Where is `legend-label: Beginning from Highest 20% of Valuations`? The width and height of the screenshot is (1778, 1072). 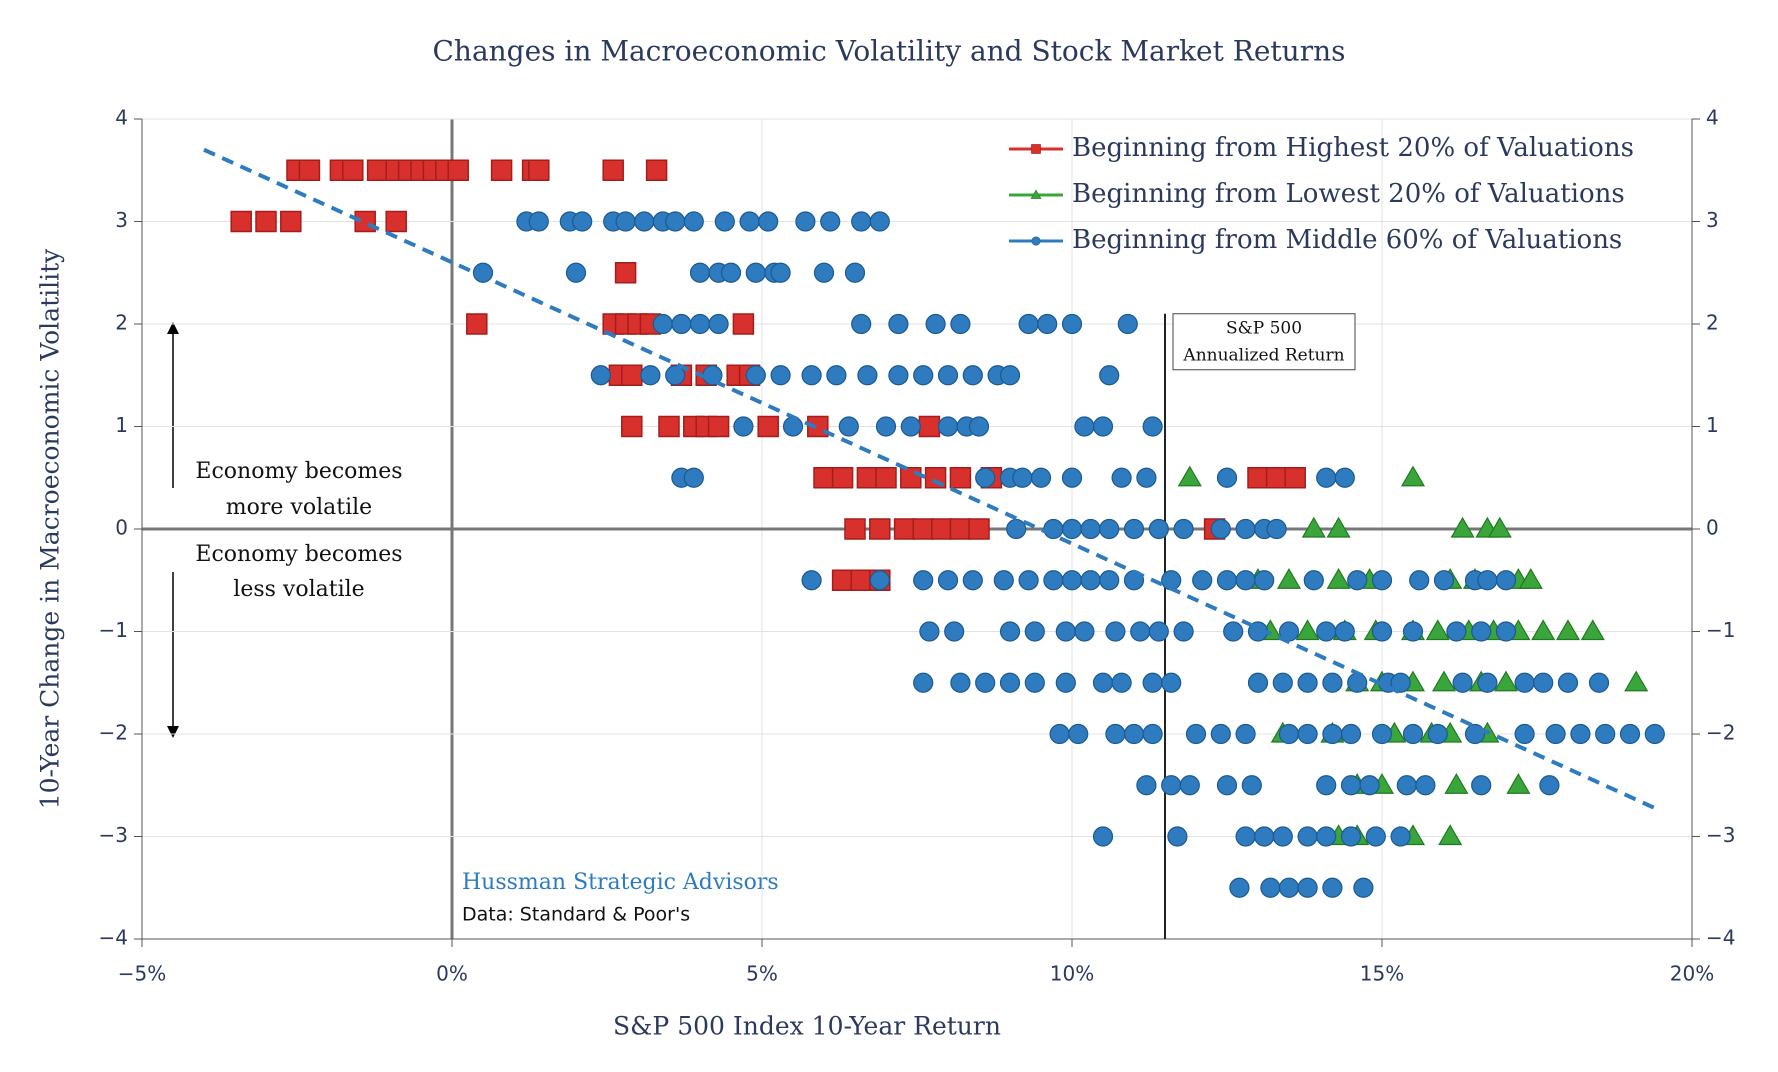
legend-label: Beginning from Highest 20% of Valuations is located at coordinates (1353, 148).